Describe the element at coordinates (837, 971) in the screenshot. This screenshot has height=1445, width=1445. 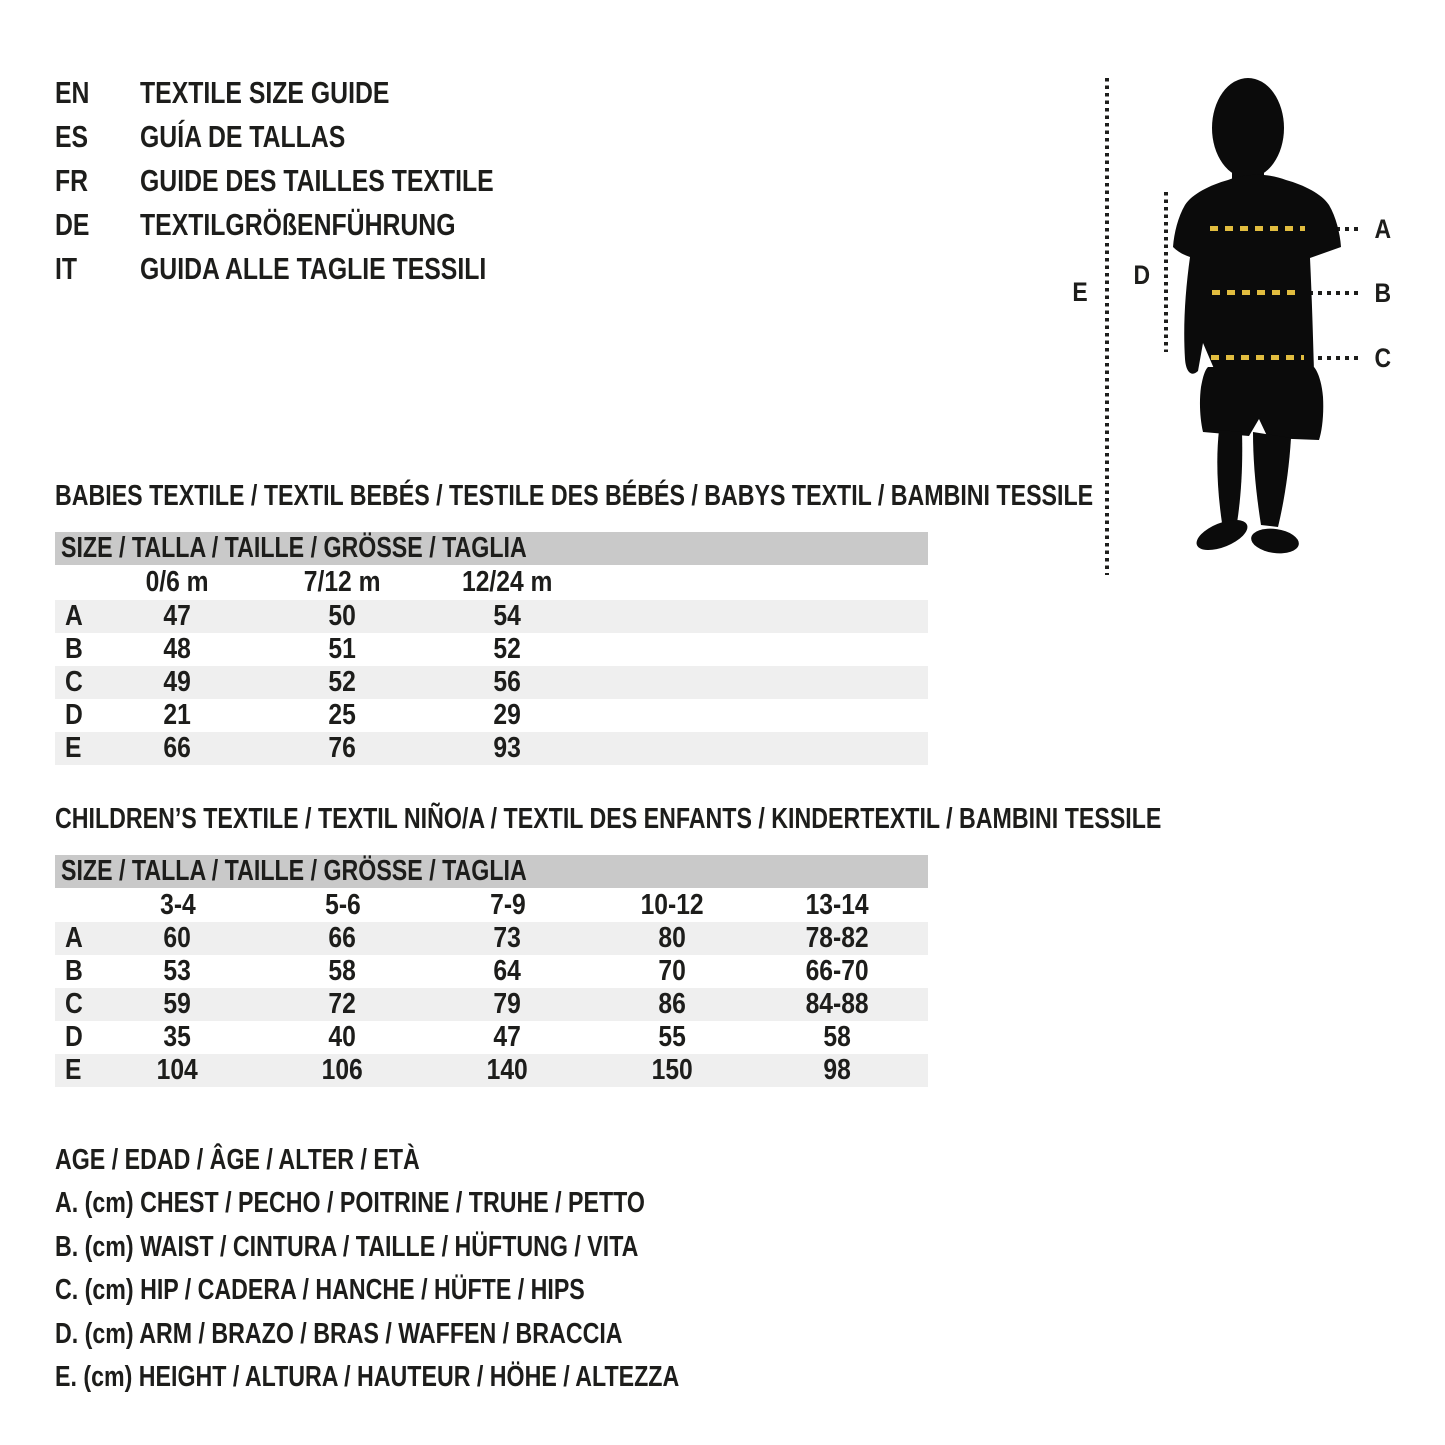
I see `value-cell: 66-70` at that location.